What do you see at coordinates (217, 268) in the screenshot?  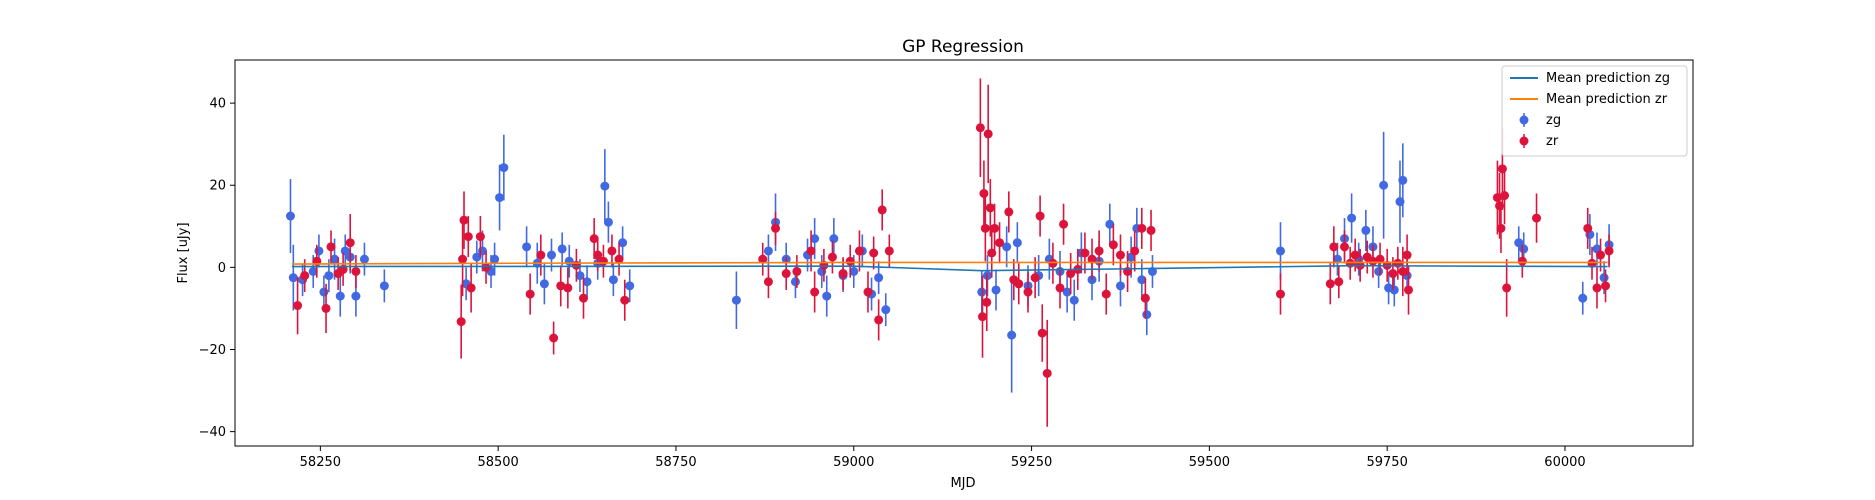 I see `y-axis: −40 −20 0 20 40` at bounding box center [217, 268].